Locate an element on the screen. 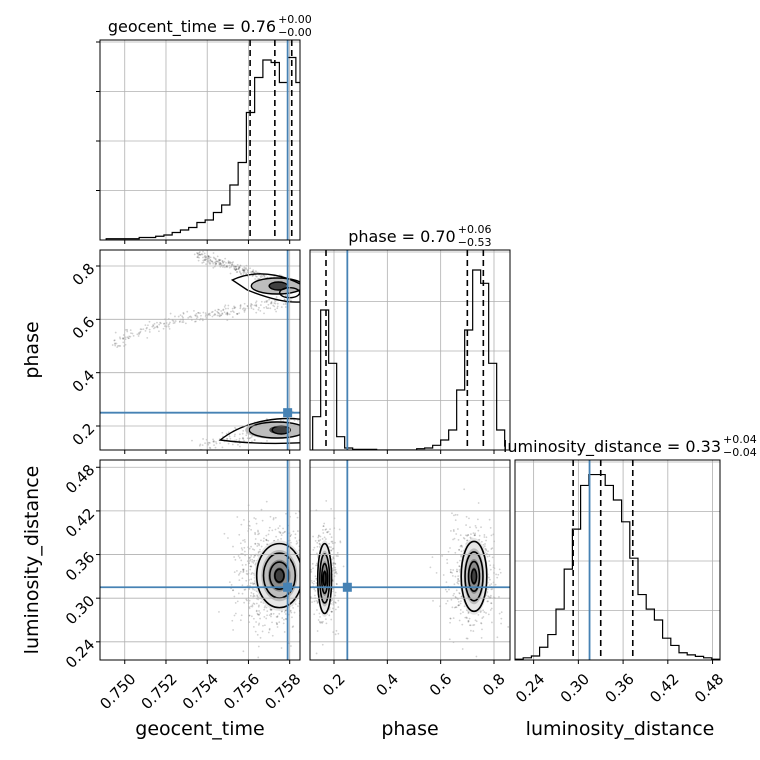 Image resolution: width=760 pixels, height=760 pixels. y-tick-label: 0.4 is located at coordinates (84, 381).